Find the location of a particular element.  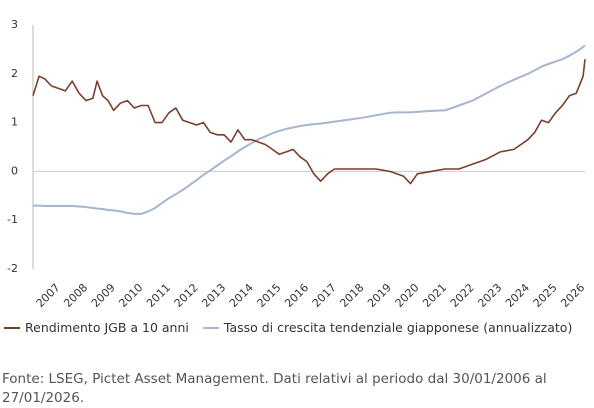

legend-item: Rendimento JGB a 10 anni is located at coordinates (96, 327).